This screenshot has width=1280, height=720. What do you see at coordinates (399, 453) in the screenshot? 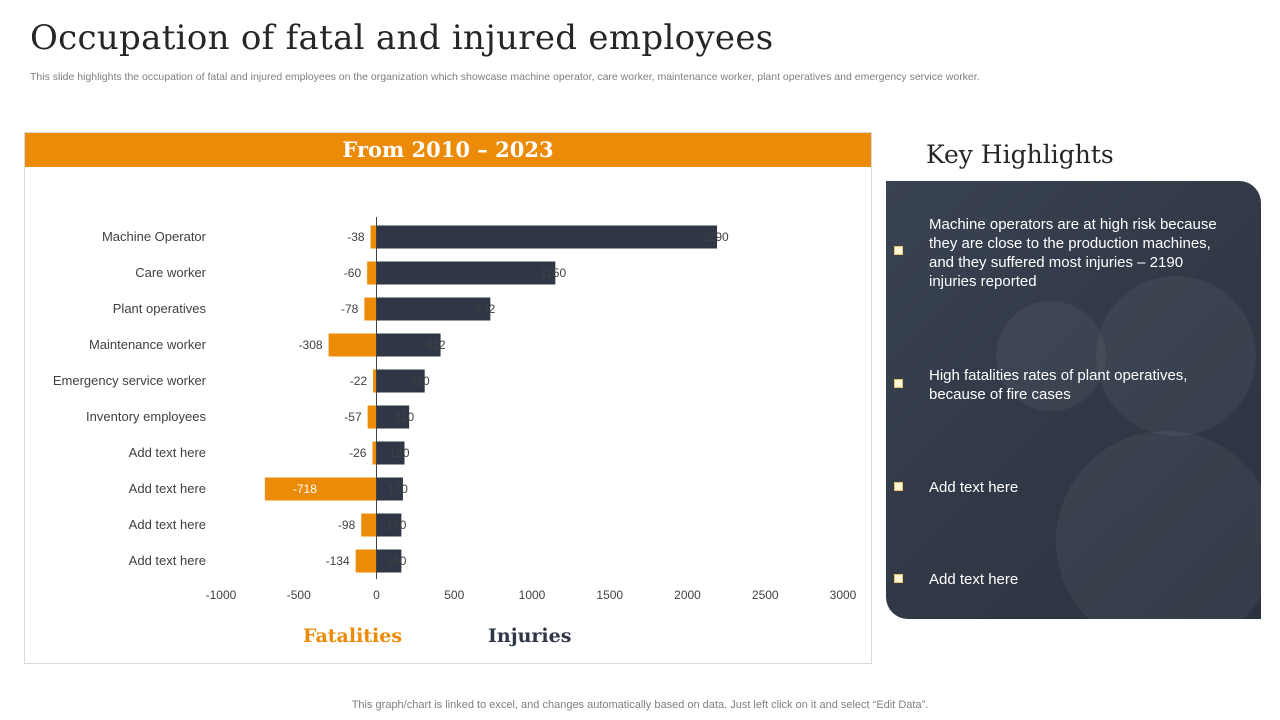
I see `injuries-data-label: 180` at bounding box center [399, 453].